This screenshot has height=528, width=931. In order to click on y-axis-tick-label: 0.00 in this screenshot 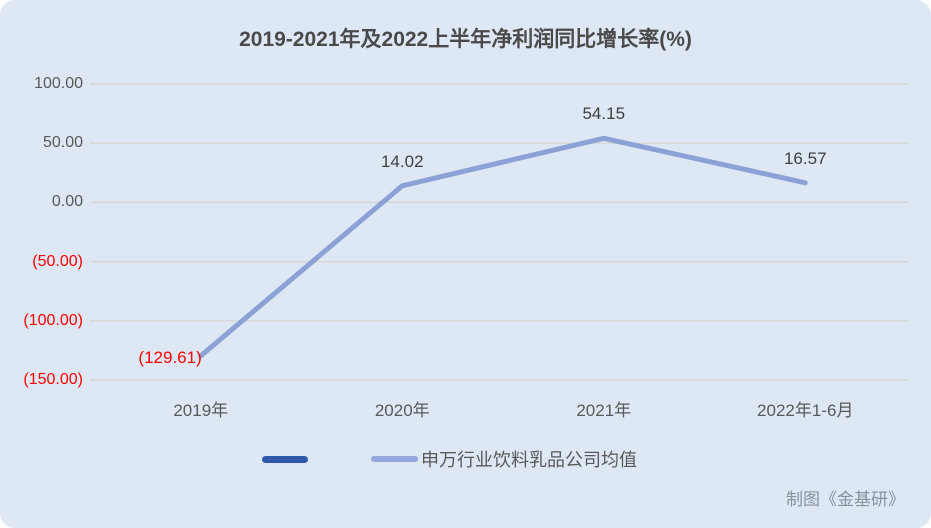, I will do `click(67, 202)`.